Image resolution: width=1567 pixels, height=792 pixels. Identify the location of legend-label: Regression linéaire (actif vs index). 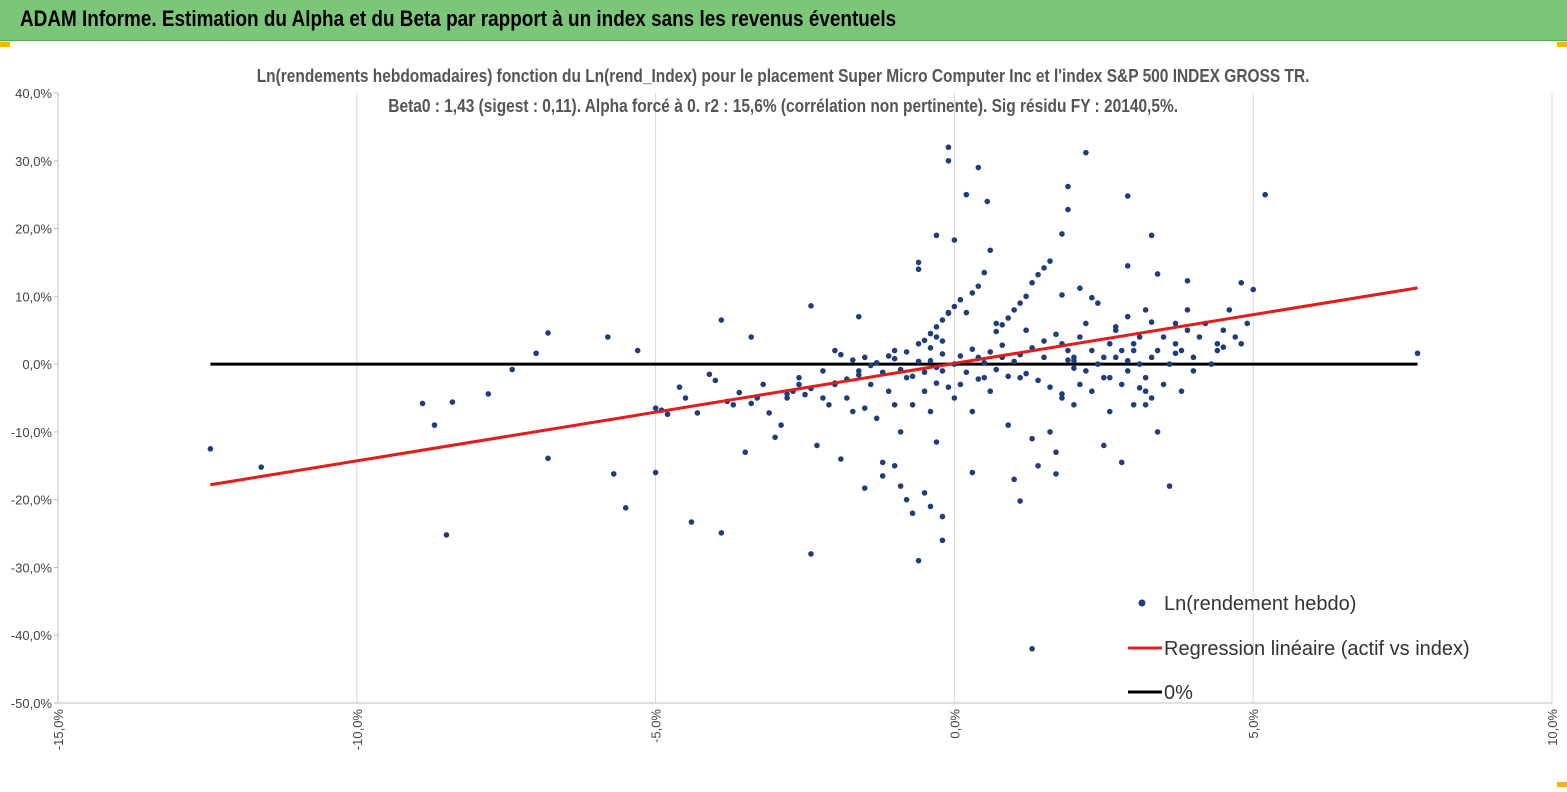
(1317, 649).